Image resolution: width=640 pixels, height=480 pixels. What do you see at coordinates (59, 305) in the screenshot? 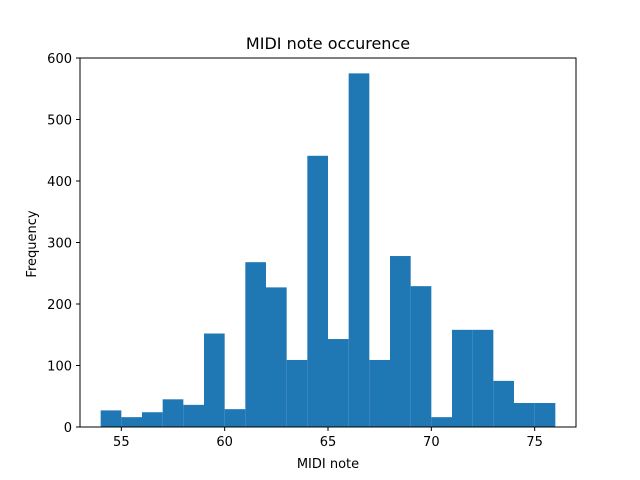
I see `y-tick-label-200: 200` at bounding box center [59, 305].